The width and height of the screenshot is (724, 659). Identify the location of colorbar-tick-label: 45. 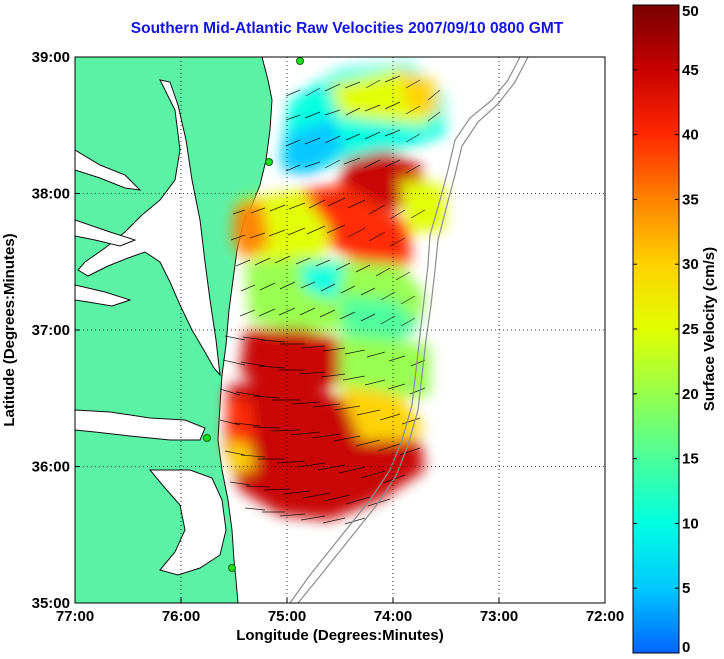
(690, 70).